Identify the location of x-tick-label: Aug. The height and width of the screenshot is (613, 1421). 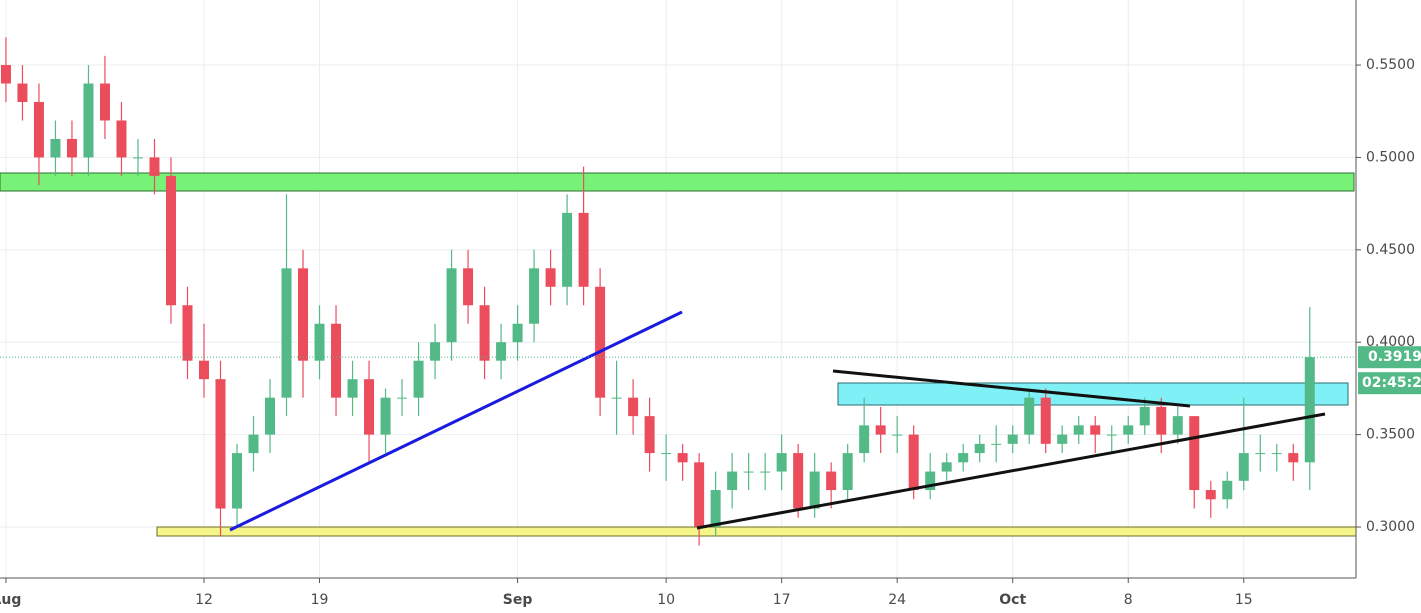
(10, 600).